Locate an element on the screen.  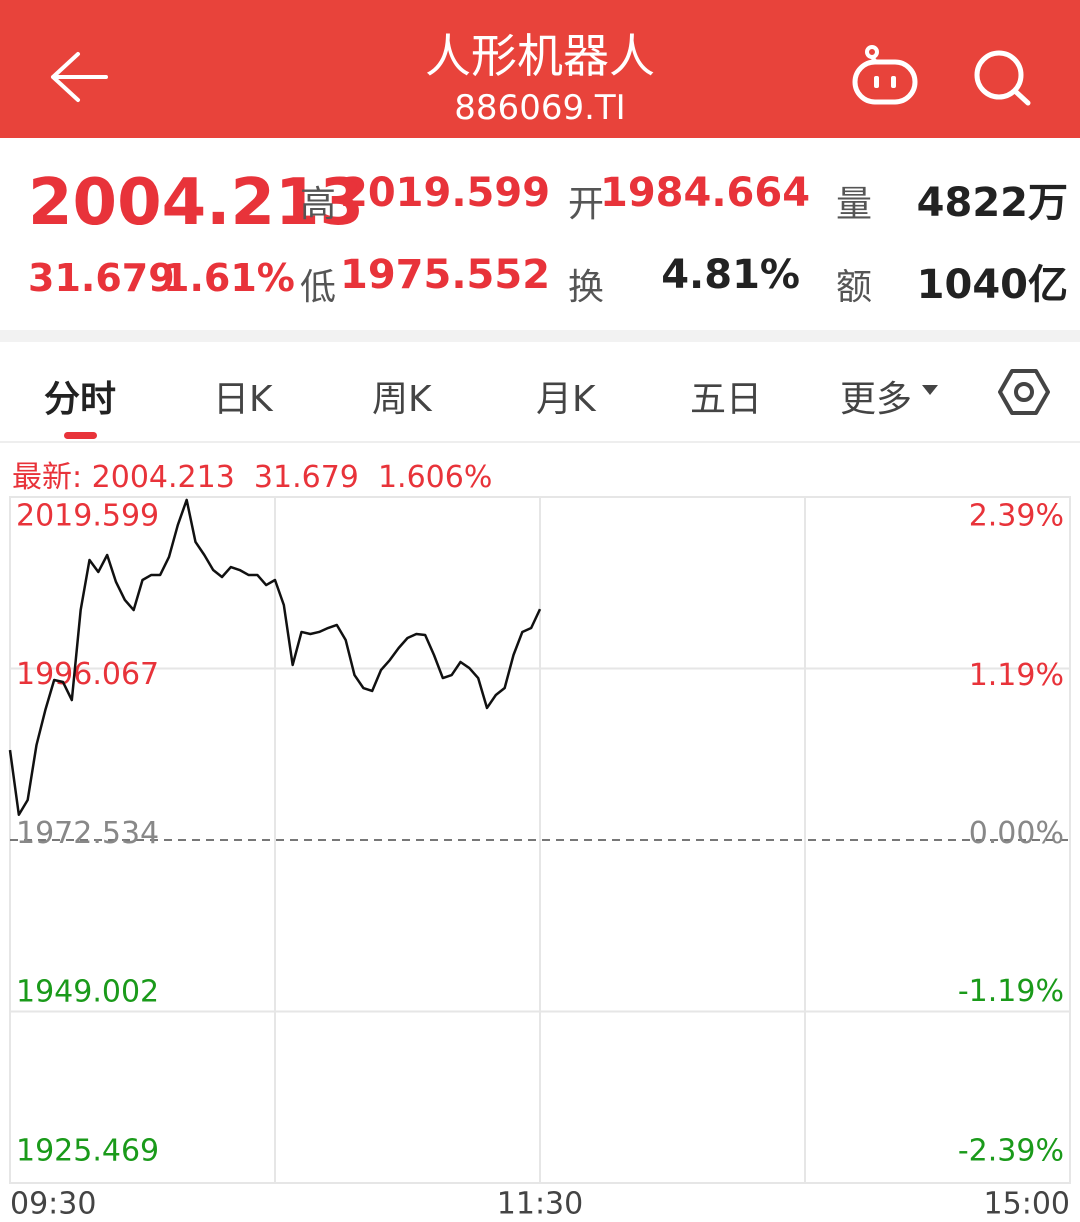
y-tick-label: 1949.002 is located at coordinates (87, 992).